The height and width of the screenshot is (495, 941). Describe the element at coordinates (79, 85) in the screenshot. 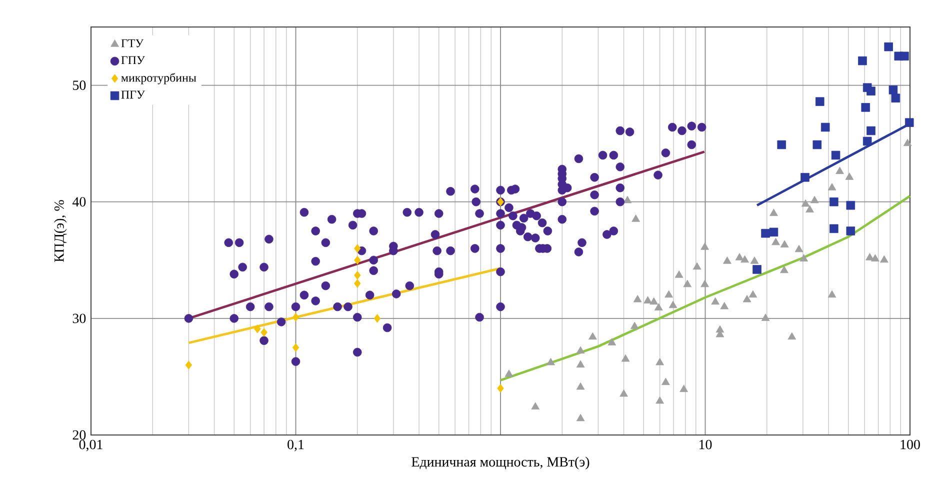

I see `y-tick-label: 50` at that location.